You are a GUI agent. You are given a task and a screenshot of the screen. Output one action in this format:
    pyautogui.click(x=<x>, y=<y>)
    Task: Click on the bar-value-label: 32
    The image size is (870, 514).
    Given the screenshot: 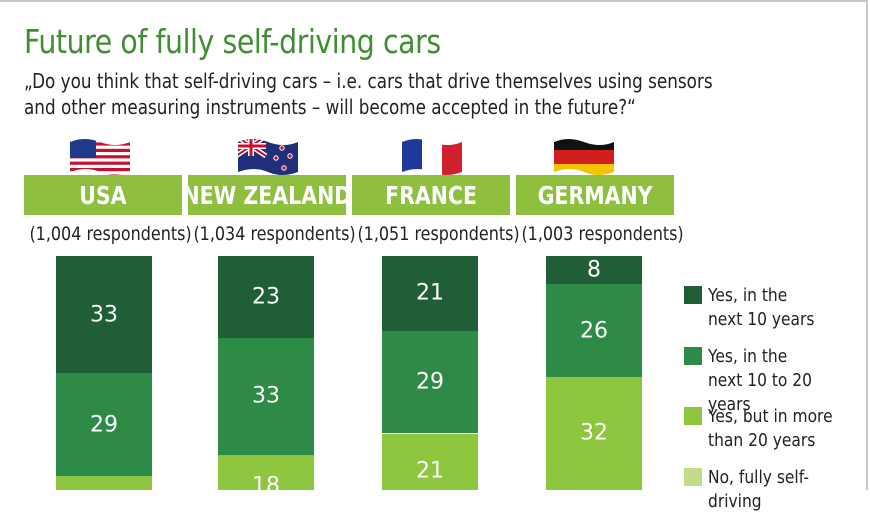 What is the action you would take?
    pyautogui.click(x=594, y=433)
    